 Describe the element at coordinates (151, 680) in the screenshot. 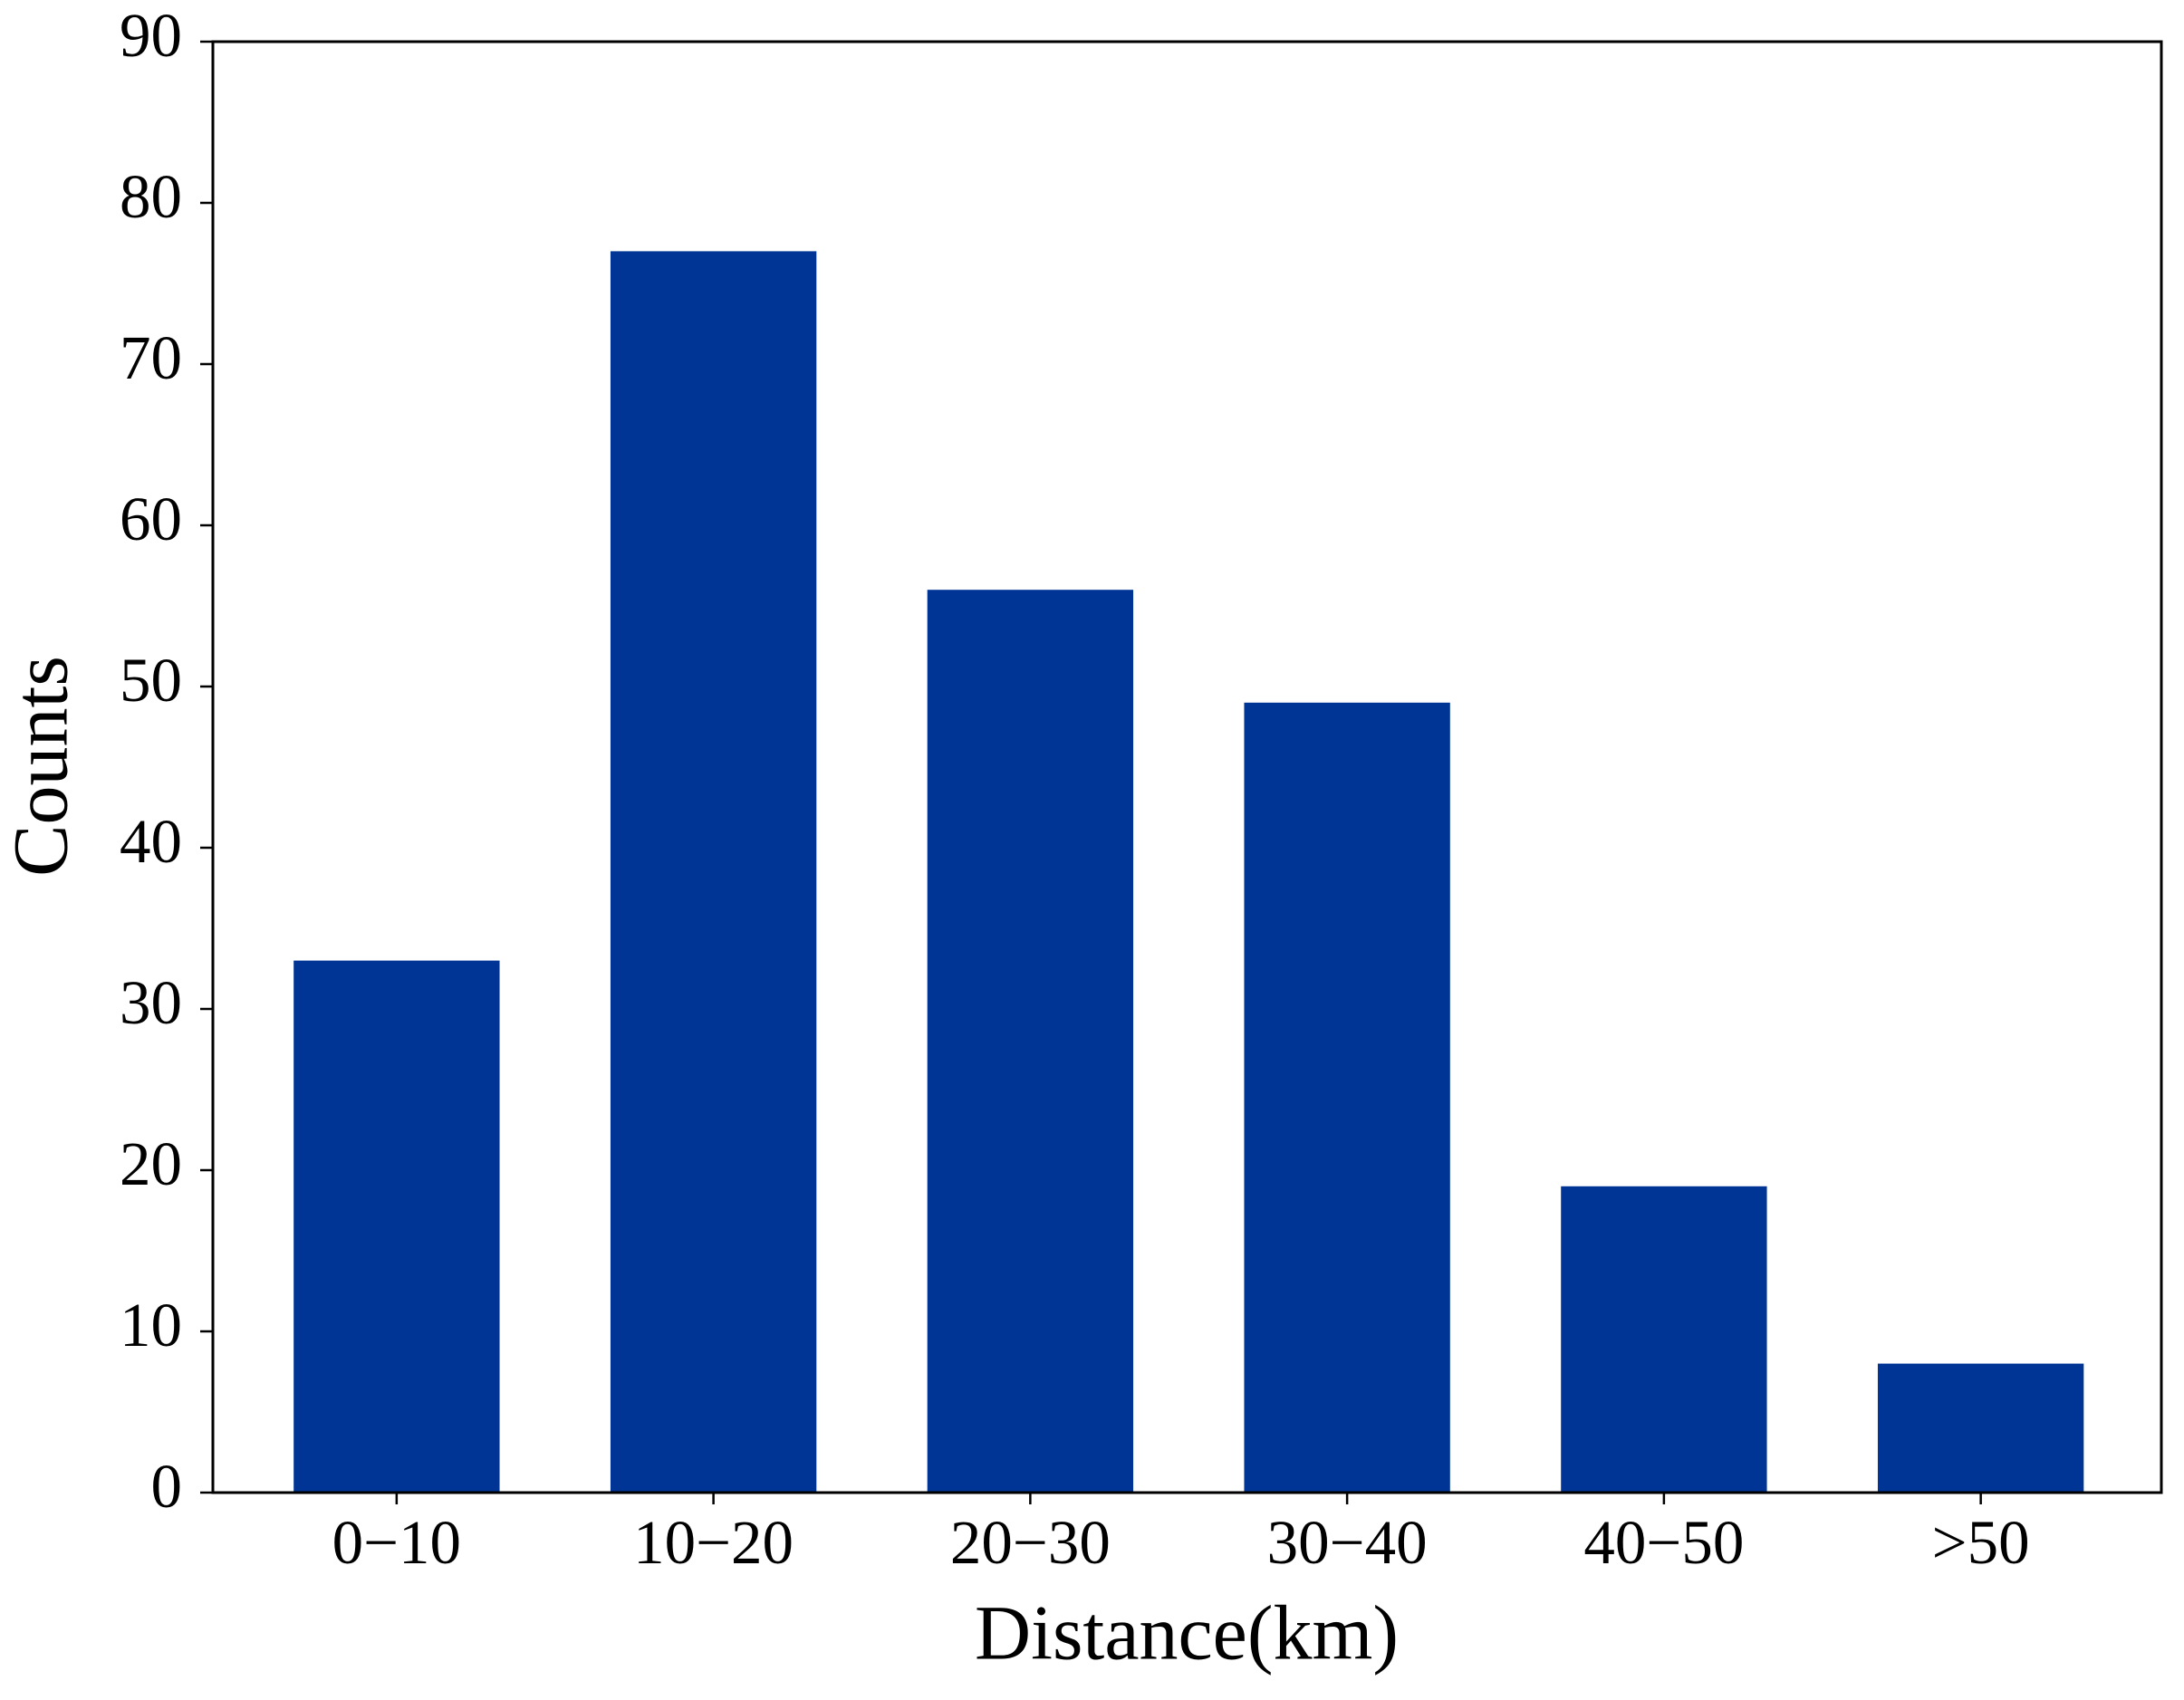

I see `y-tick-label: 50` at that location.